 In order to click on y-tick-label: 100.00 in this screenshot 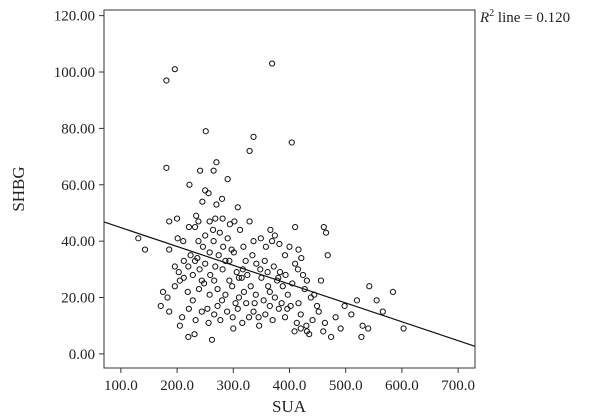, I will do `click(74, 73)`.